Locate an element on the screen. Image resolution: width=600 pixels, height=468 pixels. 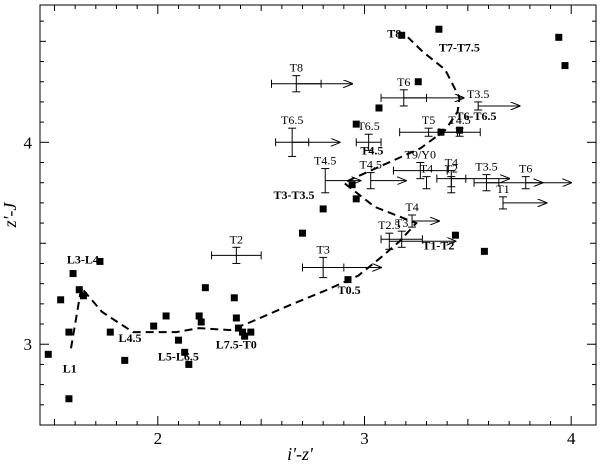
annotation-label: L1 is located at coordinates (70, 369).